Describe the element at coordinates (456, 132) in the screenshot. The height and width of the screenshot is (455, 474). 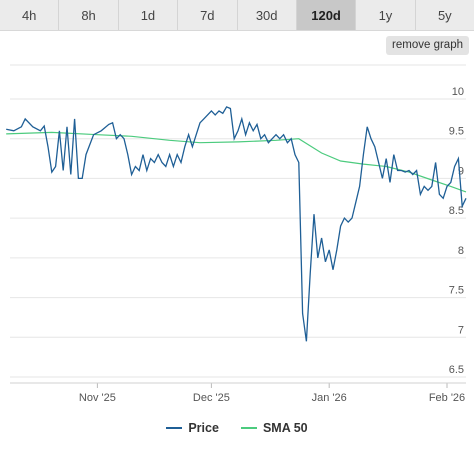
I see `y-tick-label: 9.5` at that location.